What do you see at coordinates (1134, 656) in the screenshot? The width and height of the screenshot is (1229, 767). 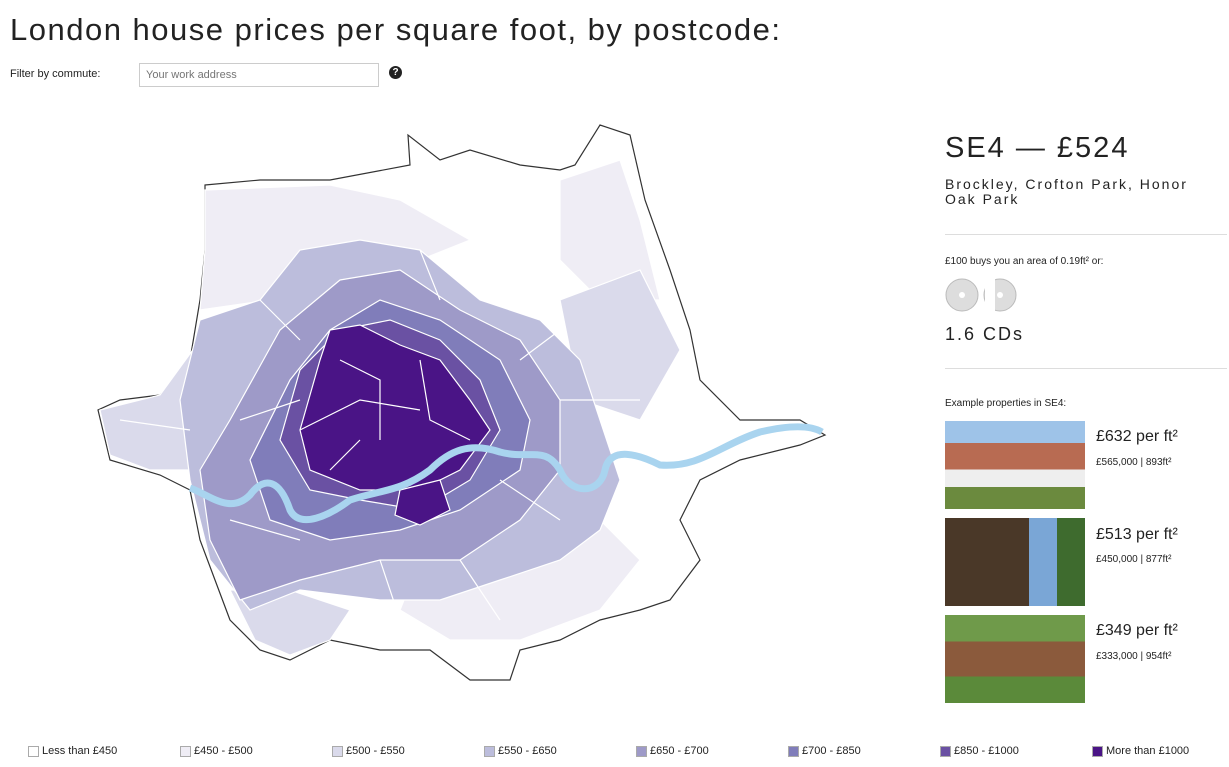 I see `property-details: £333,000 | 954ft²` at bounding box center [1134, 656].